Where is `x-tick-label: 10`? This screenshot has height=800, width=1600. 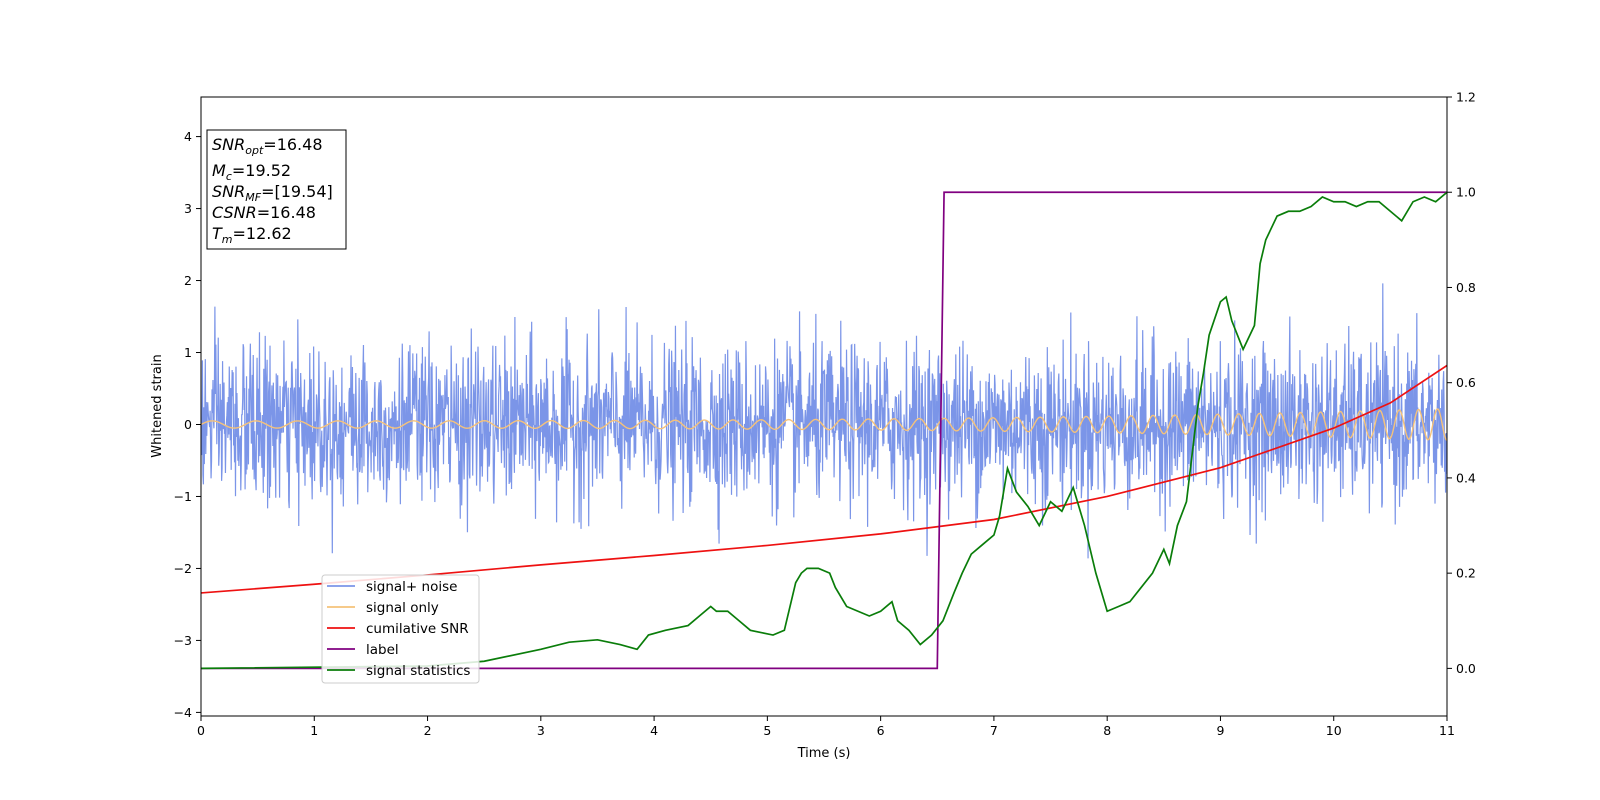
x-tick-label: 10 is located at coordinates (1334, 730).